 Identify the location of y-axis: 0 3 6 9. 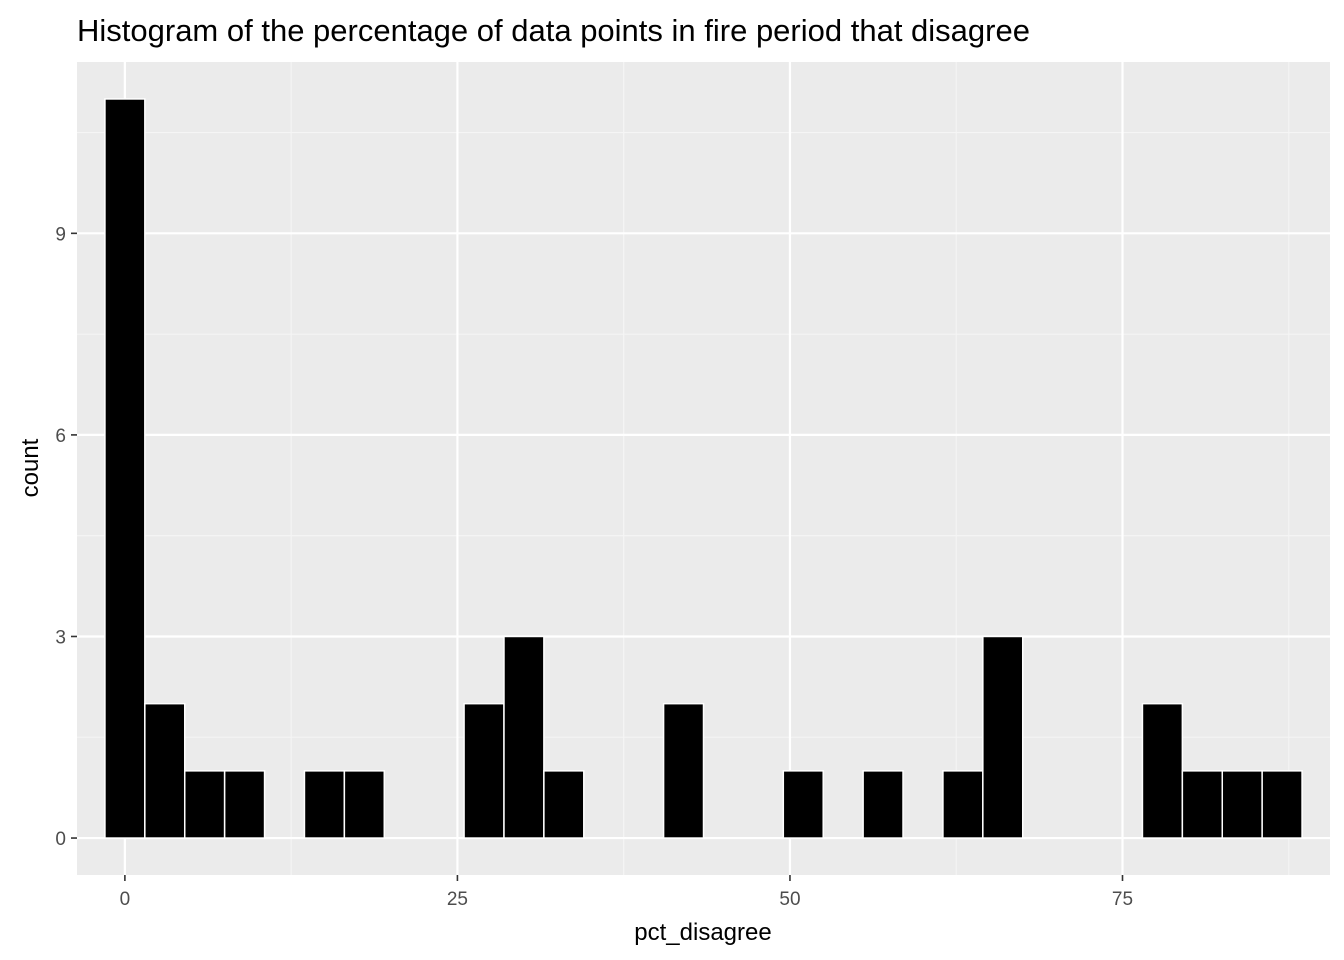
(66, 537).